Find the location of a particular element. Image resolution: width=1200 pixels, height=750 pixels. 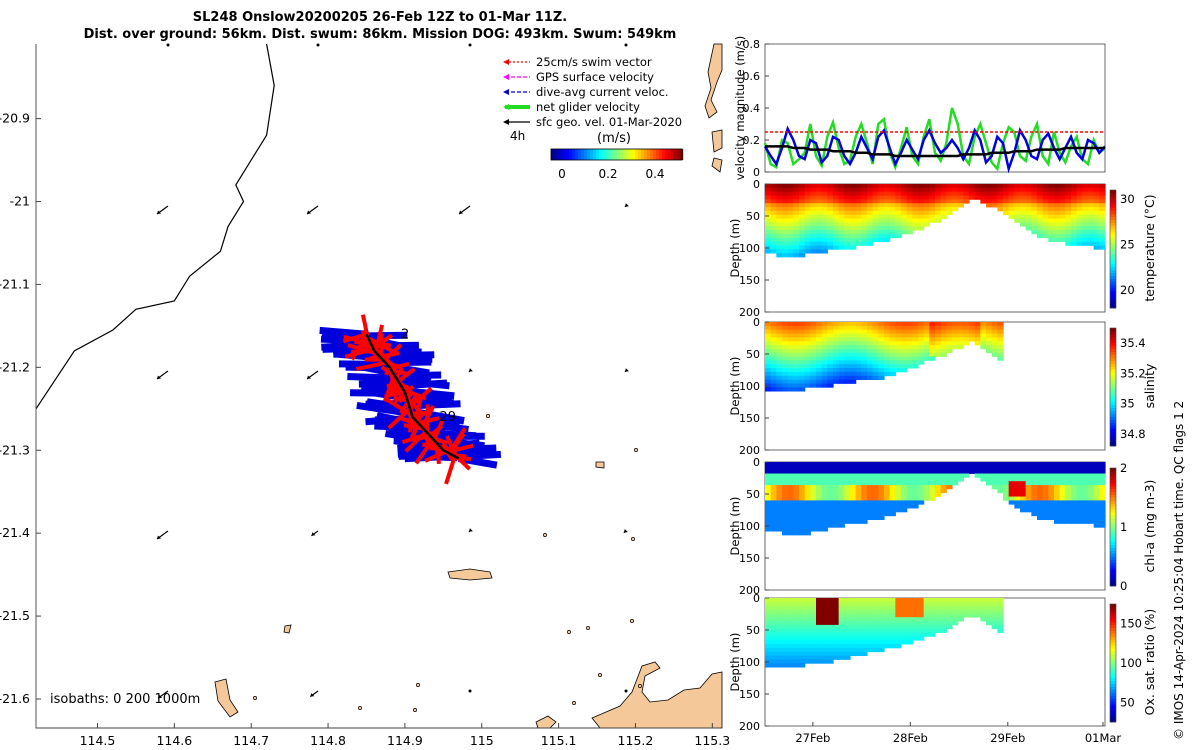

glider-track is located at coordinates (412, 396).